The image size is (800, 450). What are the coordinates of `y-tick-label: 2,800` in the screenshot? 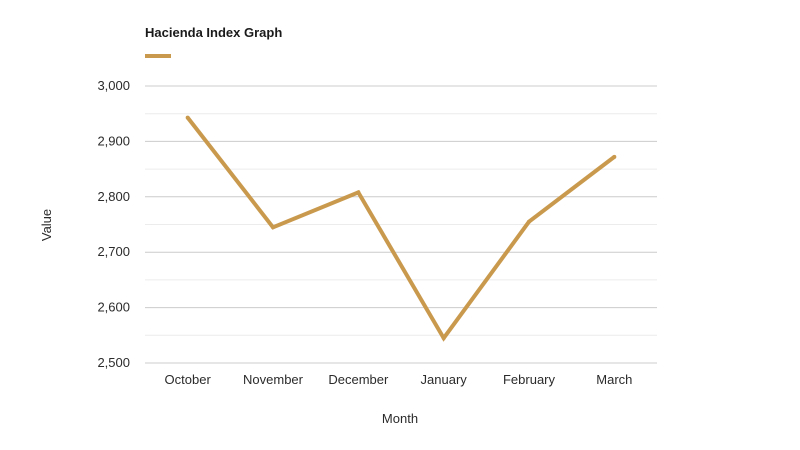 It's located at (113, 196).